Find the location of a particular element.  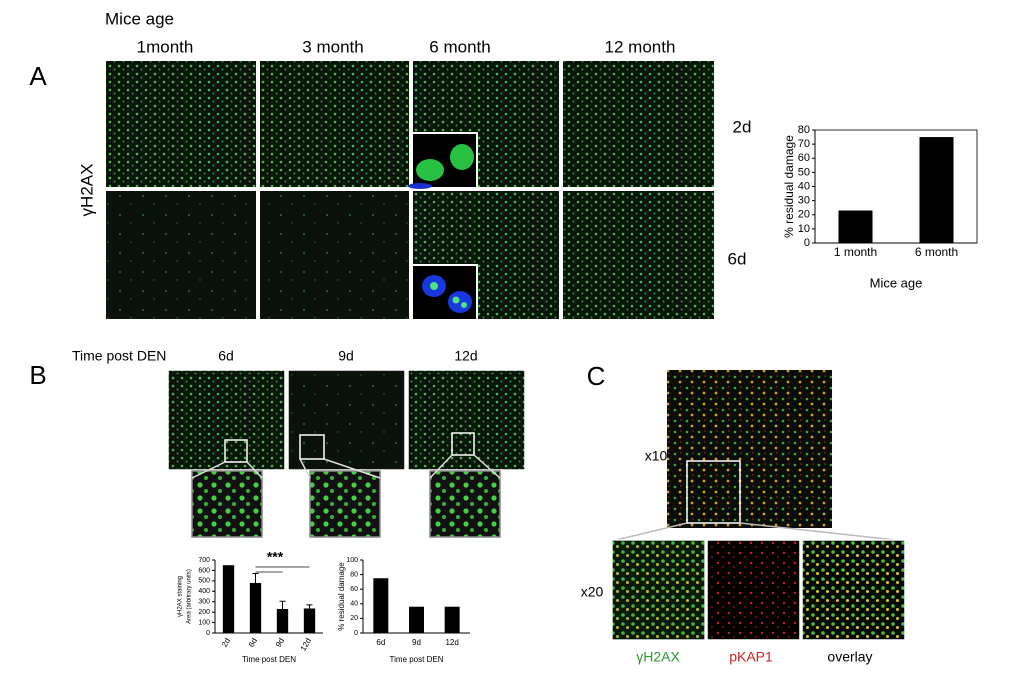

zoom-label: x20 is located at coordinates (592, 592).